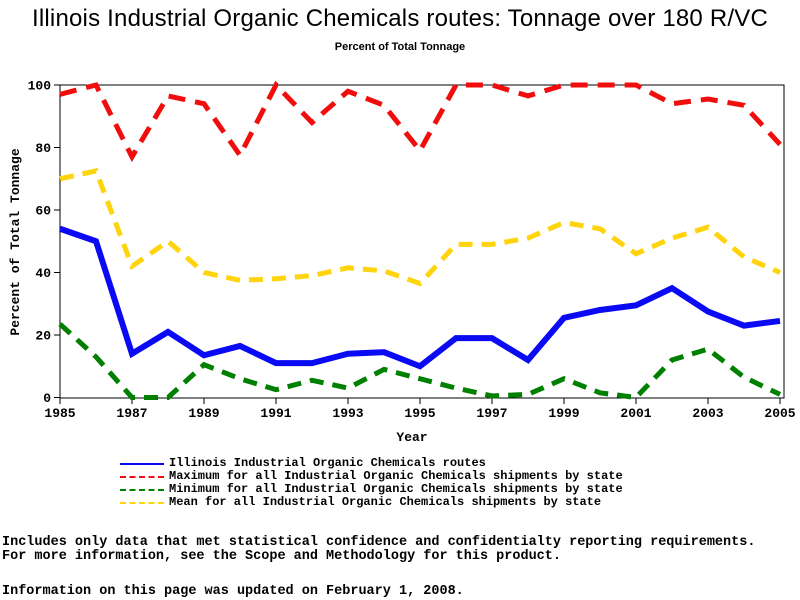  Describe the element at coordinates (40, 86) in the screenshot. I see `y-axis-tick-label: 100` at that location.